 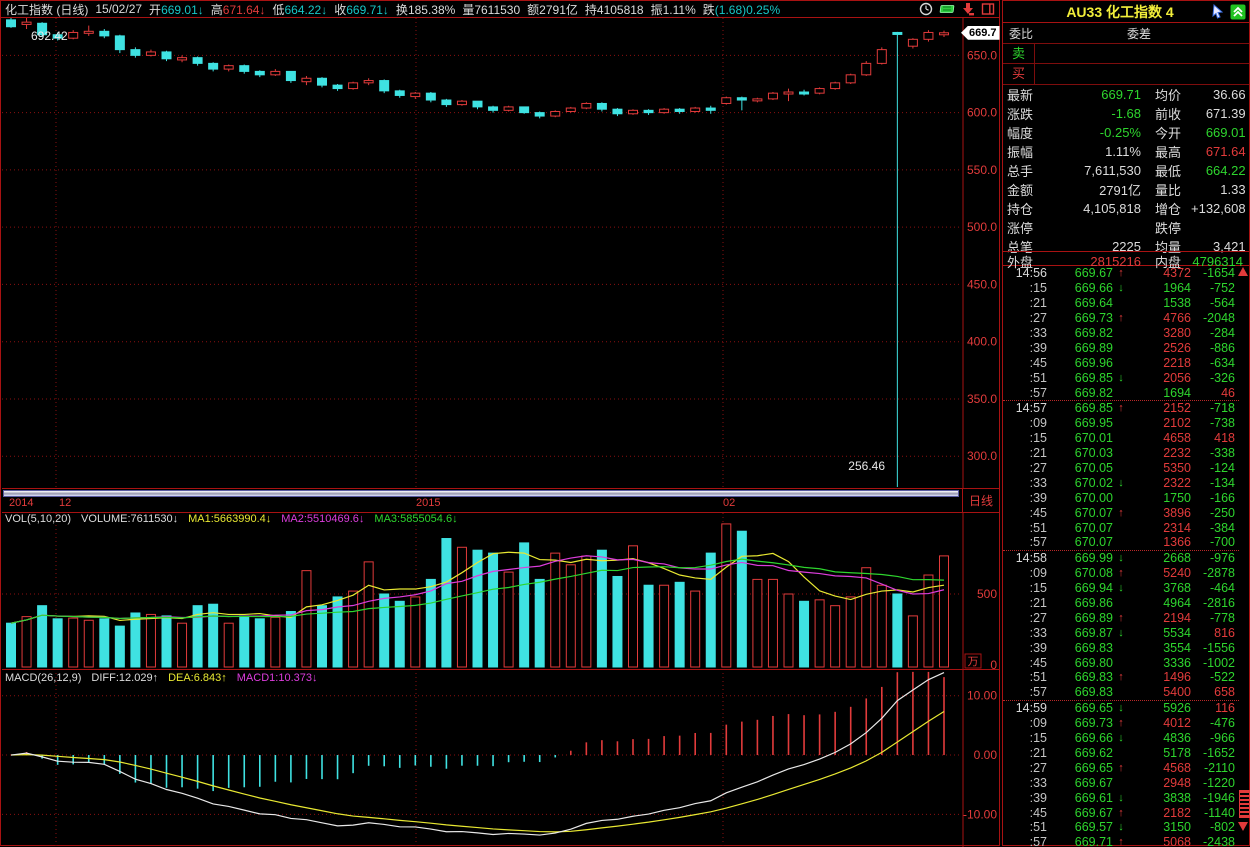 What do you see at coordinates (65, 503) in the screenshot?
I see `x-axis-label: 12` at bounding box center [65, 503].